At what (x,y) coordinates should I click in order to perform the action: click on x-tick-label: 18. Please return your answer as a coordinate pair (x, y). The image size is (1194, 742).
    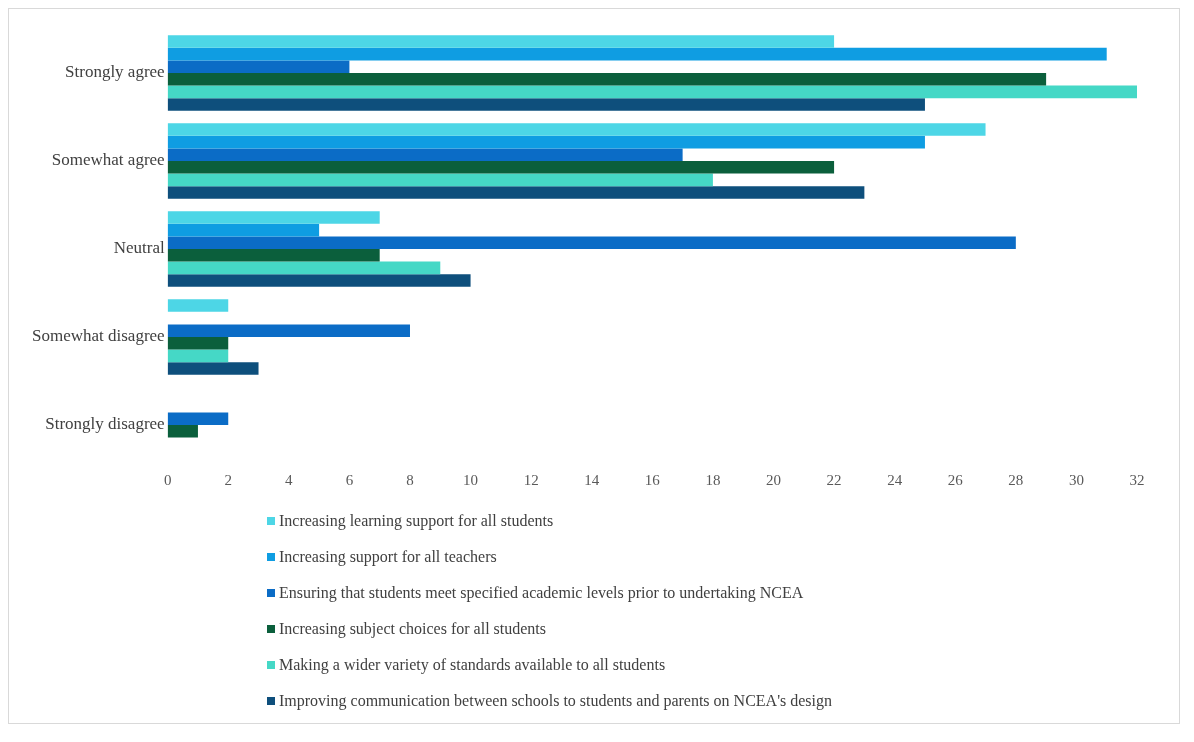
    Looking at the image, I should click on (713, 479).